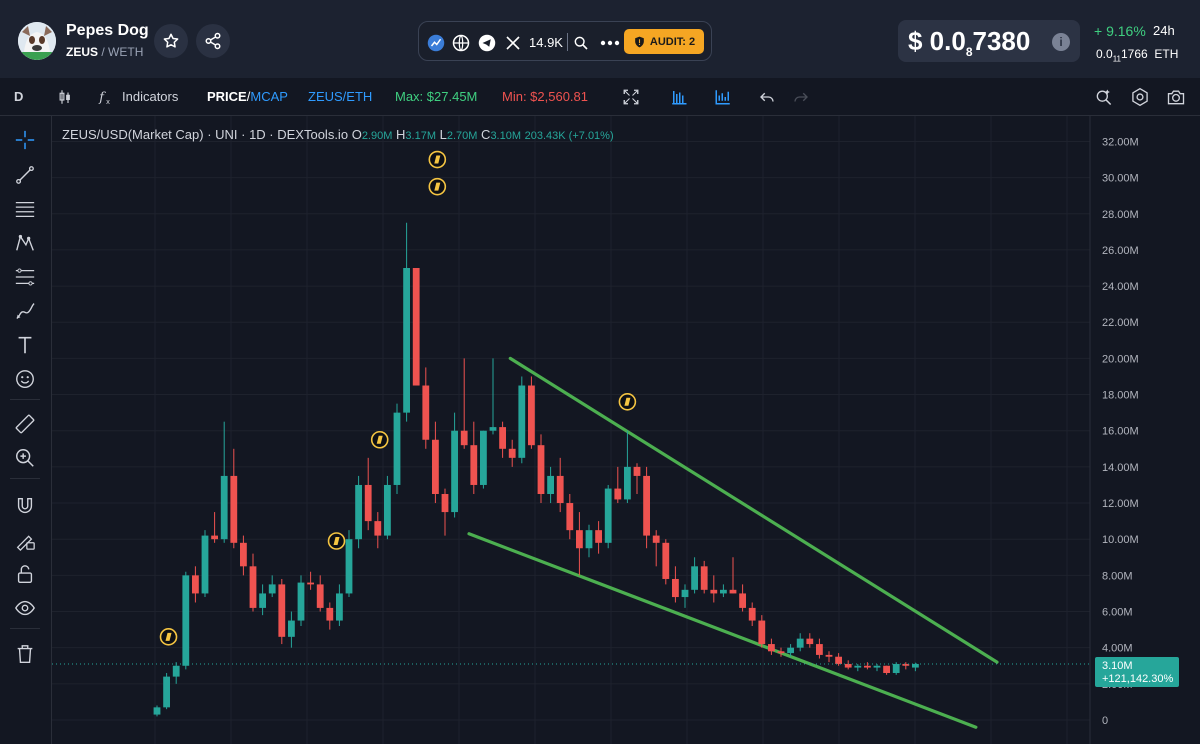  Describe the element at coordinates (487, 43) in the screenshot. I see `telegram-icon` at that location.